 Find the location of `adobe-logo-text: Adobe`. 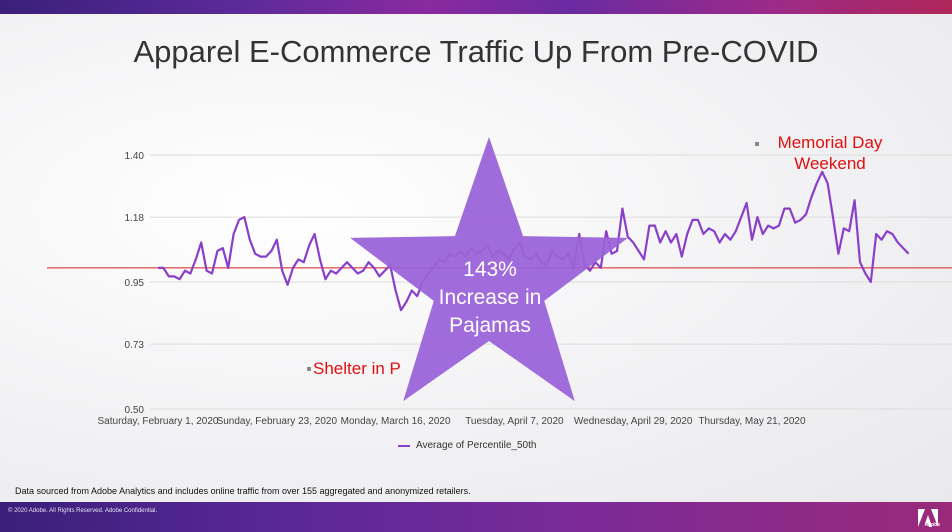

adobe-logo-text: Adobe is located at coordinates (932, 525).